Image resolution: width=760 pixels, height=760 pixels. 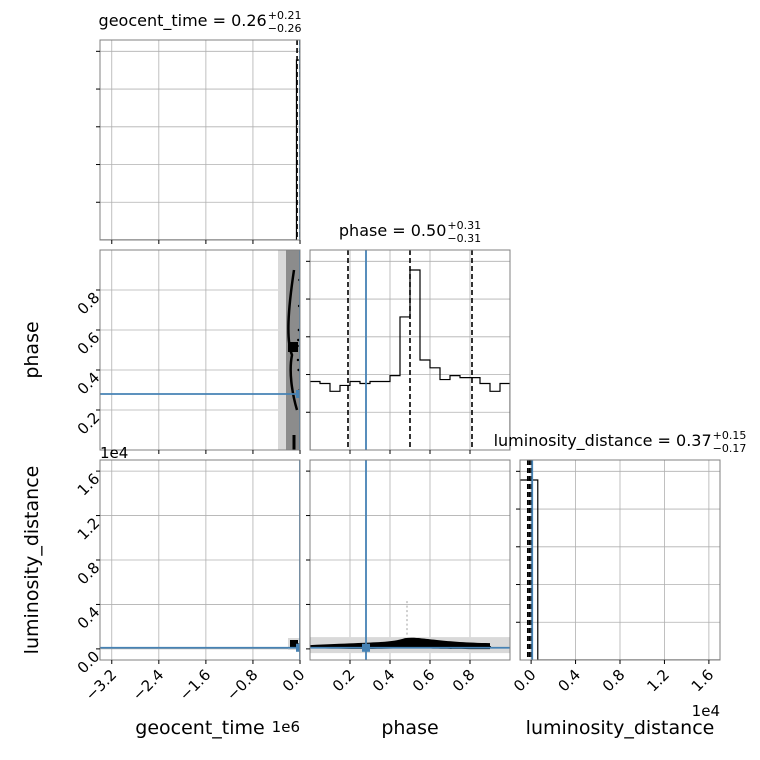 What do you see at coordinates (89, 485) in the screenshot?
I see `ytick-label: 1.6` at bounding box center [89, 485].